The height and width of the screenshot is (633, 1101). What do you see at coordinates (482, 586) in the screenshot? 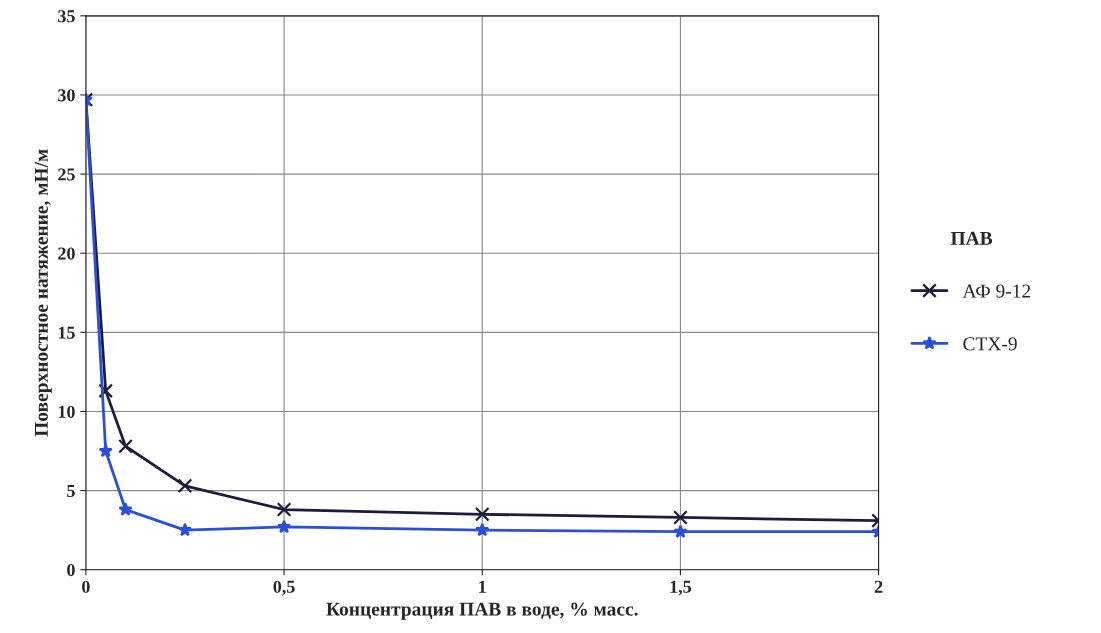
I see `x-tick-label: 1` at bounding box center [482, 586].